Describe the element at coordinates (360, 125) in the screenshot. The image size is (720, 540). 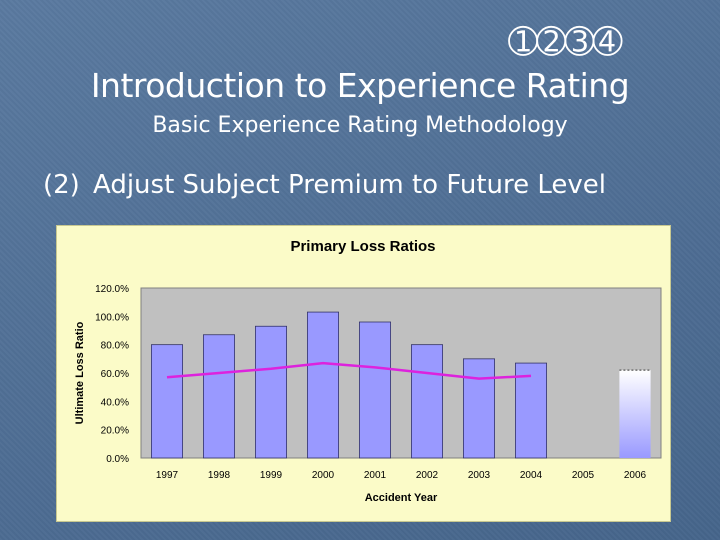
I see `slide-subtitle: Basic Experience Rating Methodology` at that location.